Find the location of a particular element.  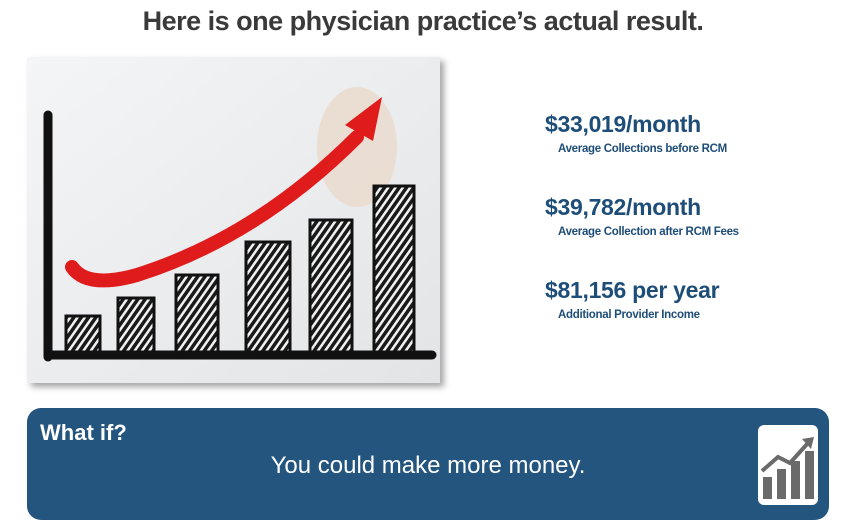

stat-label: Additional Provider Income is located at coordinates (629, 315).